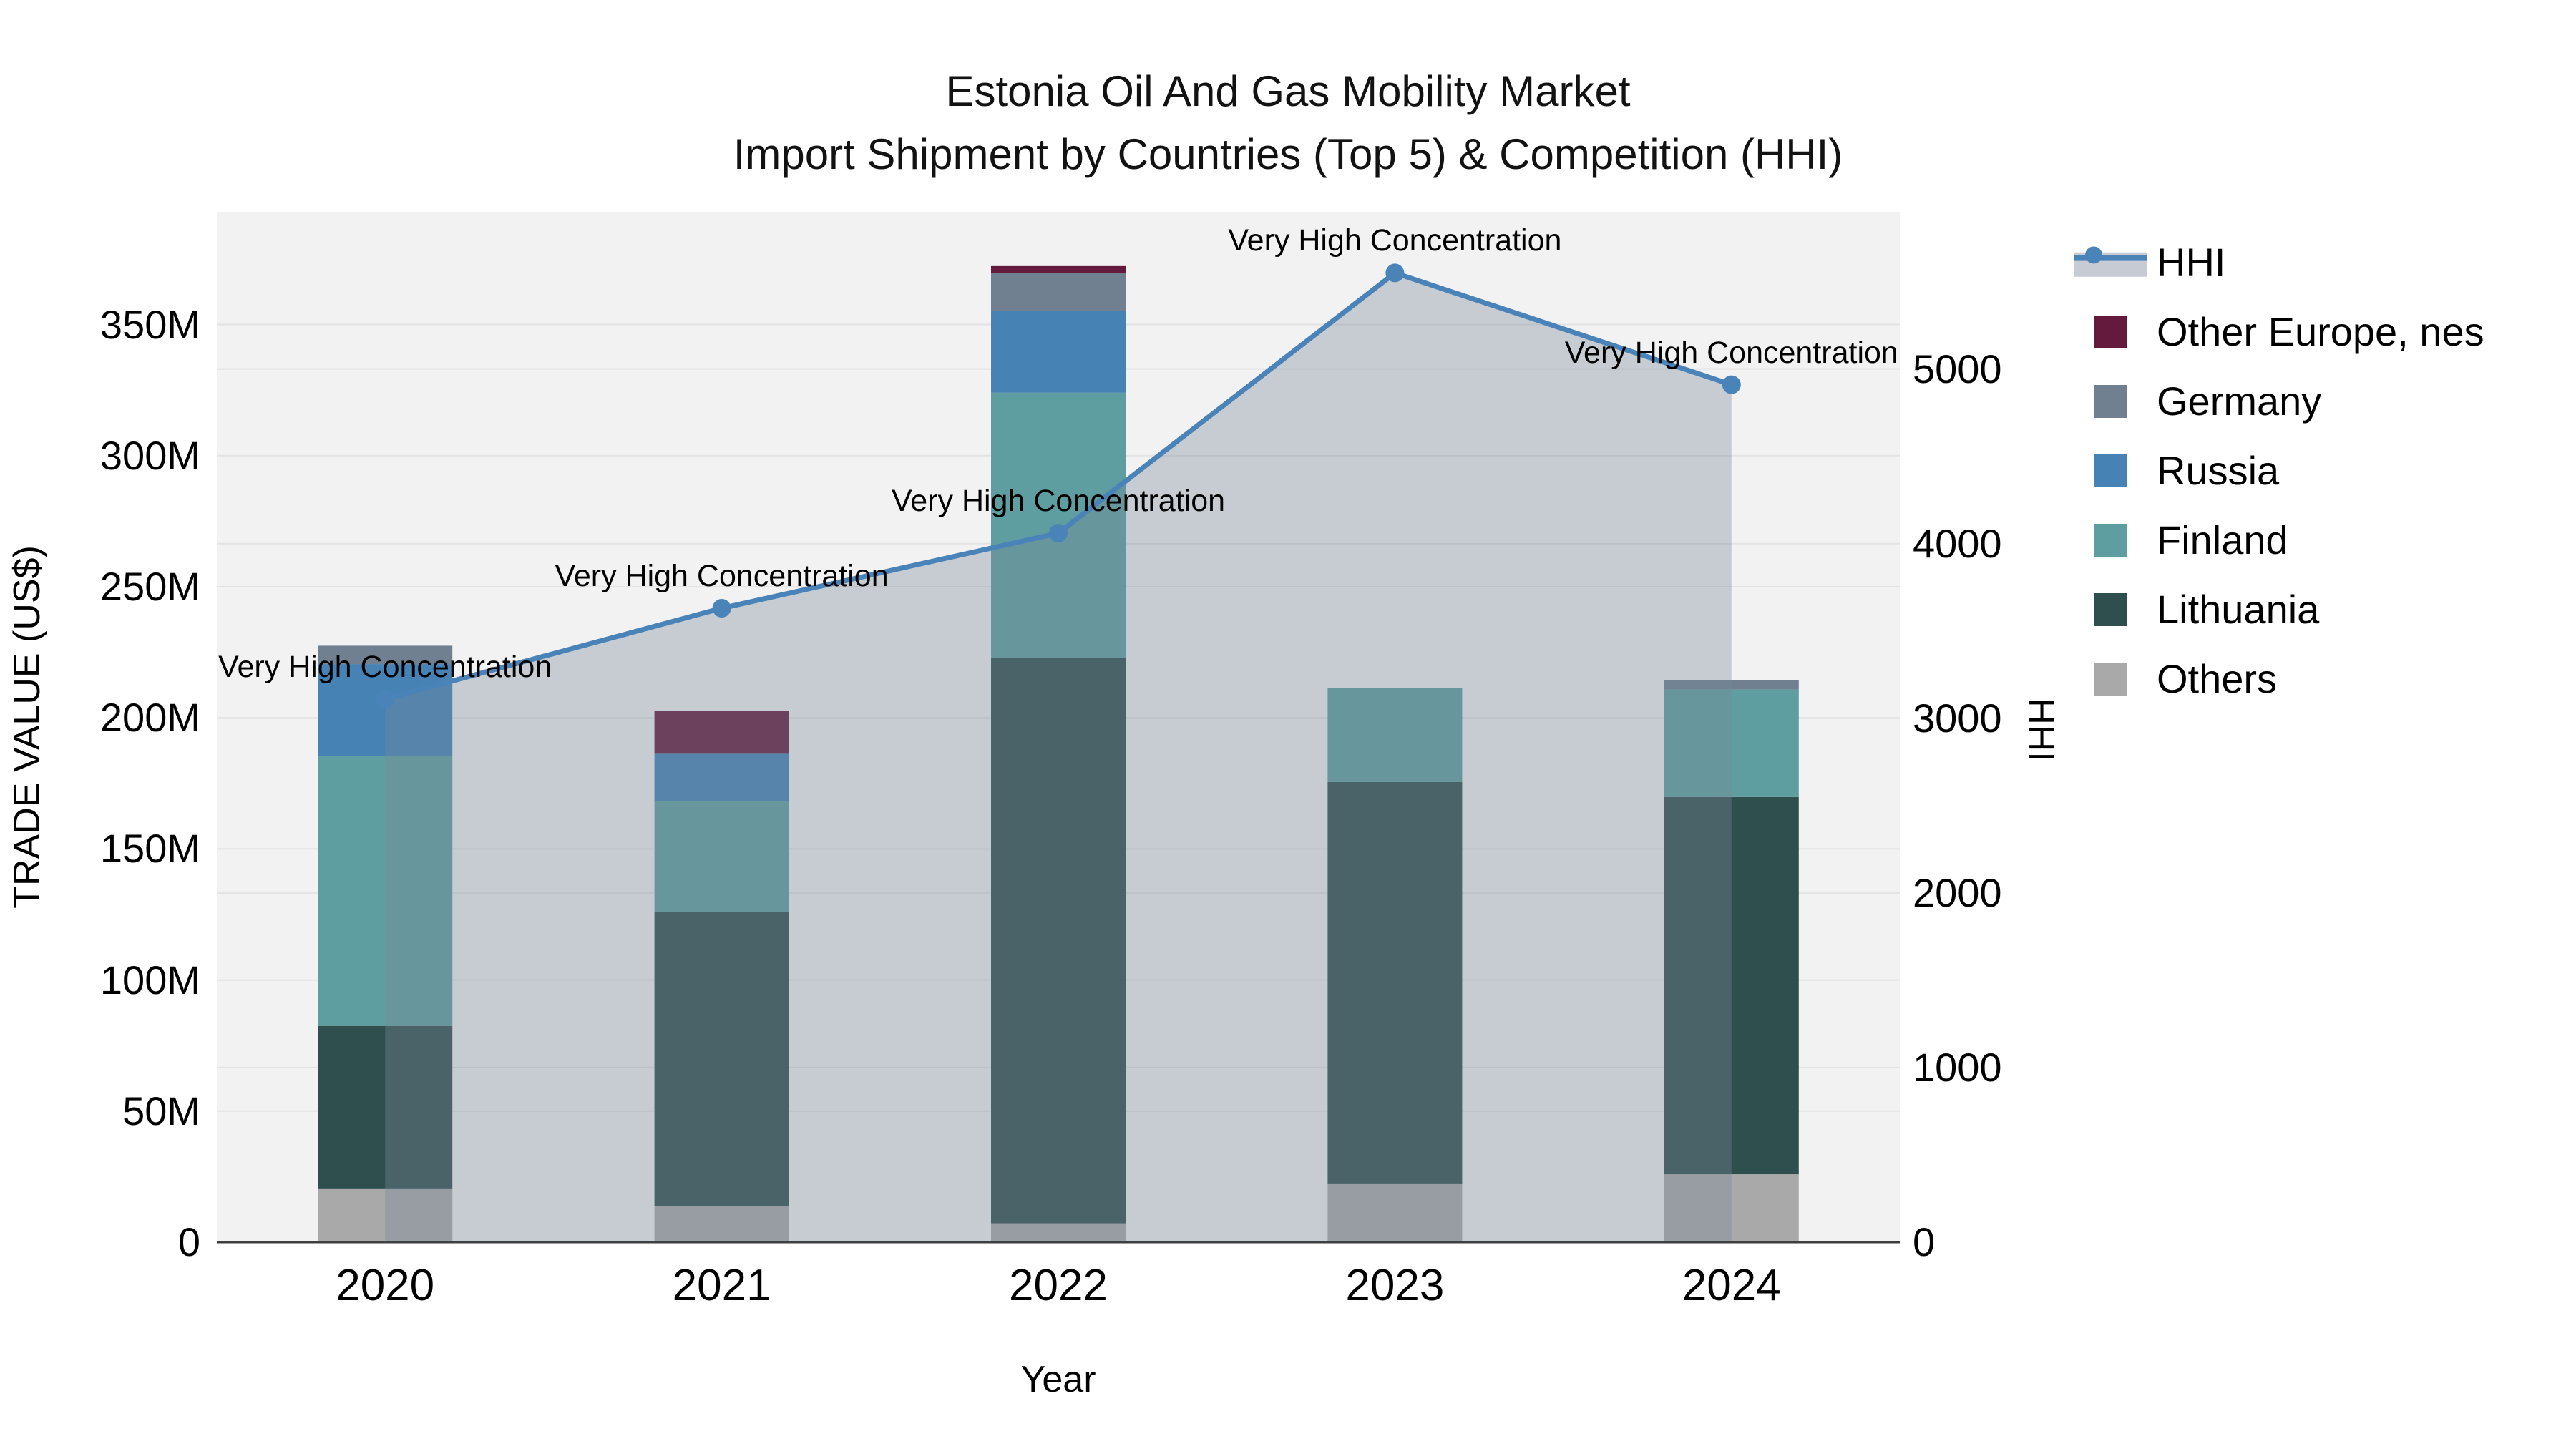 Image resolution: width=2576 pixels, height=1449 pixels. What do you see at coordinates (1058, 1232) in the screenshot?
I see `bar-segment-others-2022` at bounding box center [1058, 1232].